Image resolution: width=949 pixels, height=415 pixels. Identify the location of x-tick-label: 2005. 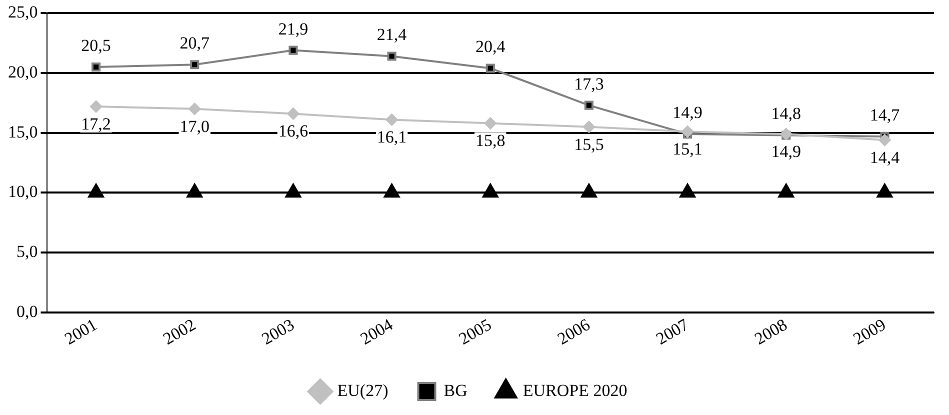
(475, 331).